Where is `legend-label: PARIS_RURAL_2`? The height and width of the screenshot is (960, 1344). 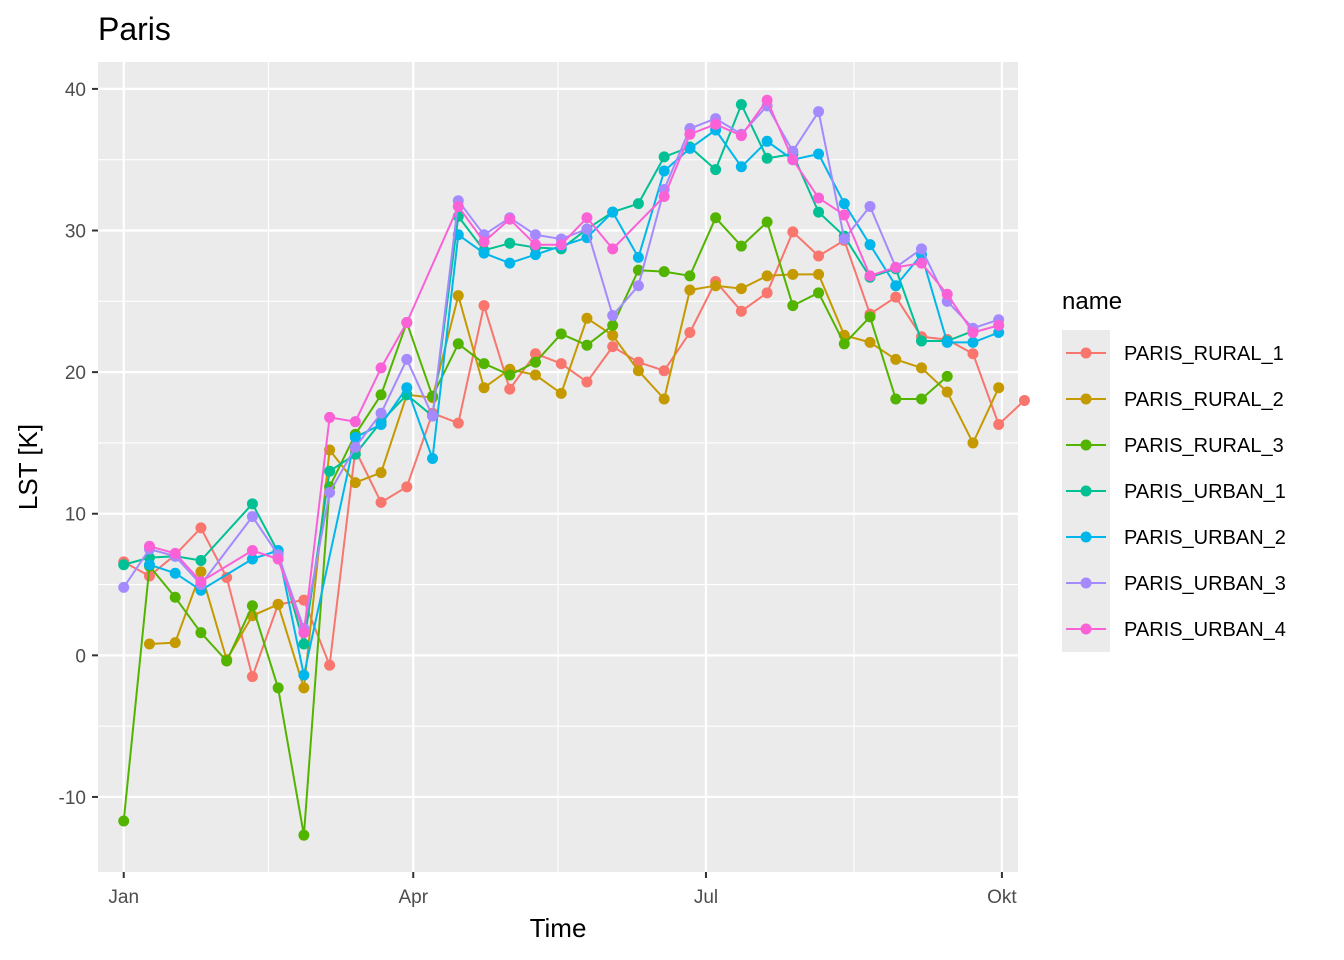 legend-label: PARIS_RURAL_2 is located at coordinates (1204, 400).